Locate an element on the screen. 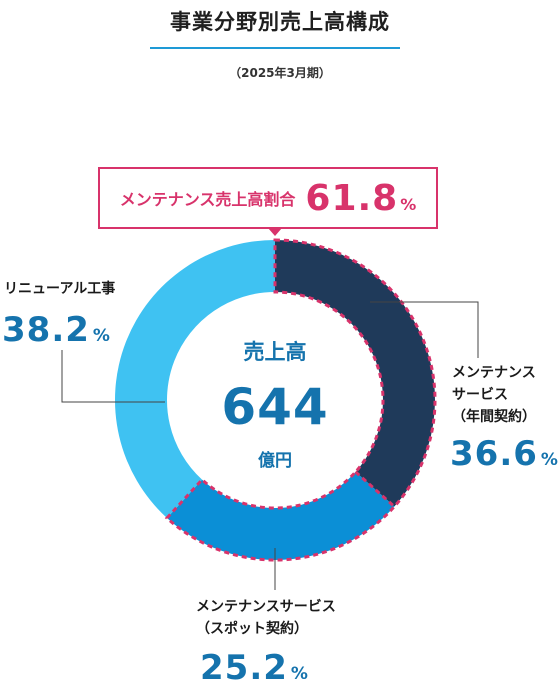 The image size is (560, 696). segment-value-maintenance-spot: 25.2% is located at coordinates (254, 668).